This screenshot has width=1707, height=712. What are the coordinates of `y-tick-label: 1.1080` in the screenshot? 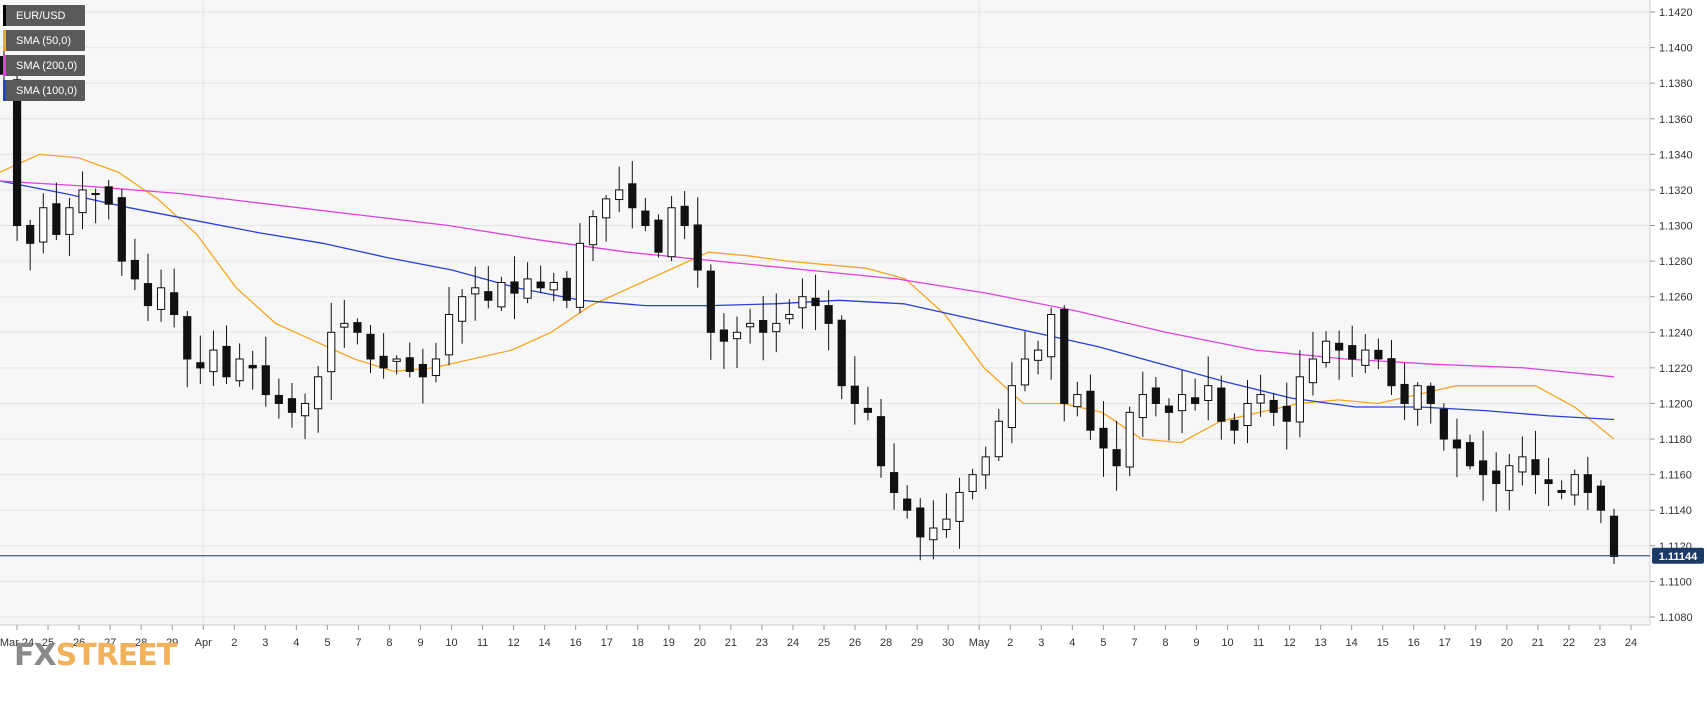 It's located at (1676, 618).